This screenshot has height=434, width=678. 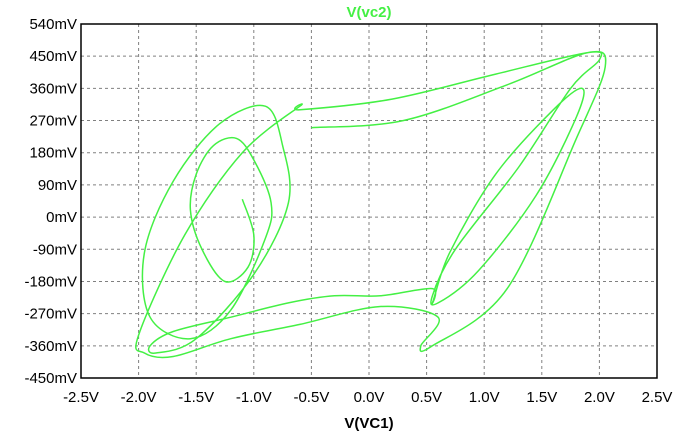 I want to click on x-tick-label: 1.0V, so click(x=484, y=397).